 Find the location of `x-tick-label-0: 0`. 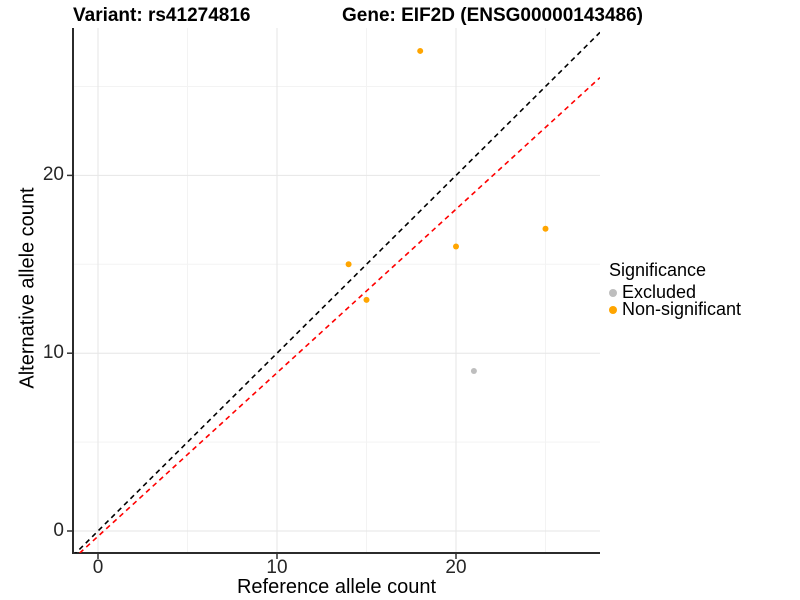

x-tick-label-0: 0 is located at coordinates (98, 567).